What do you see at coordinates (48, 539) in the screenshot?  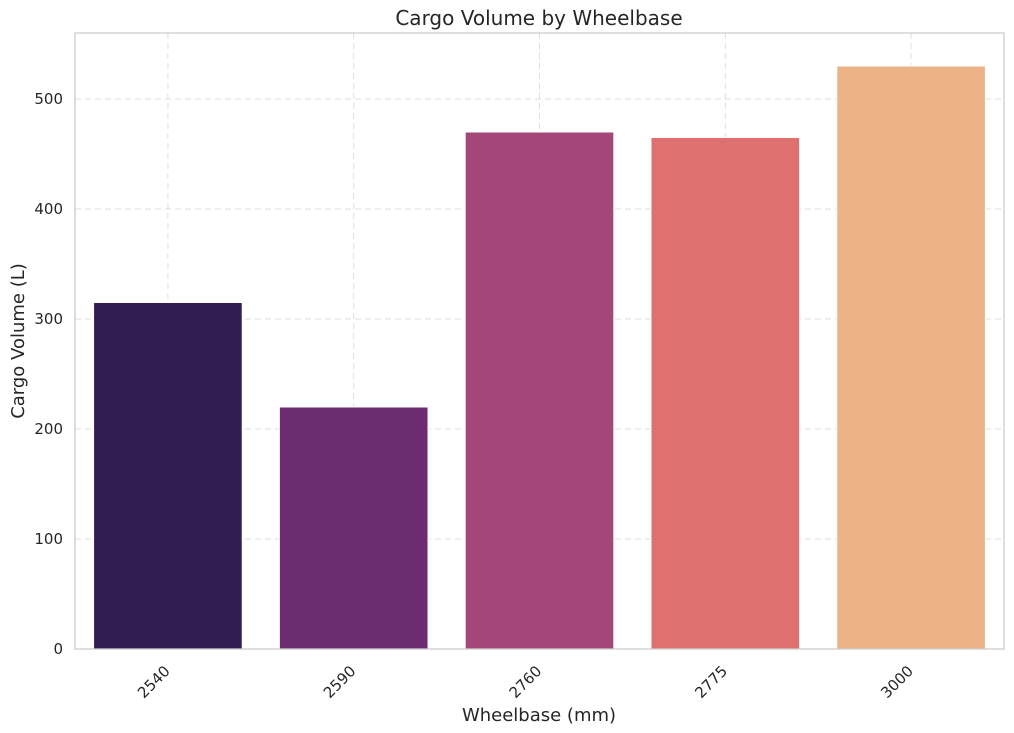 I see `y-tick-label: 100` at bounding box center [48, 539].